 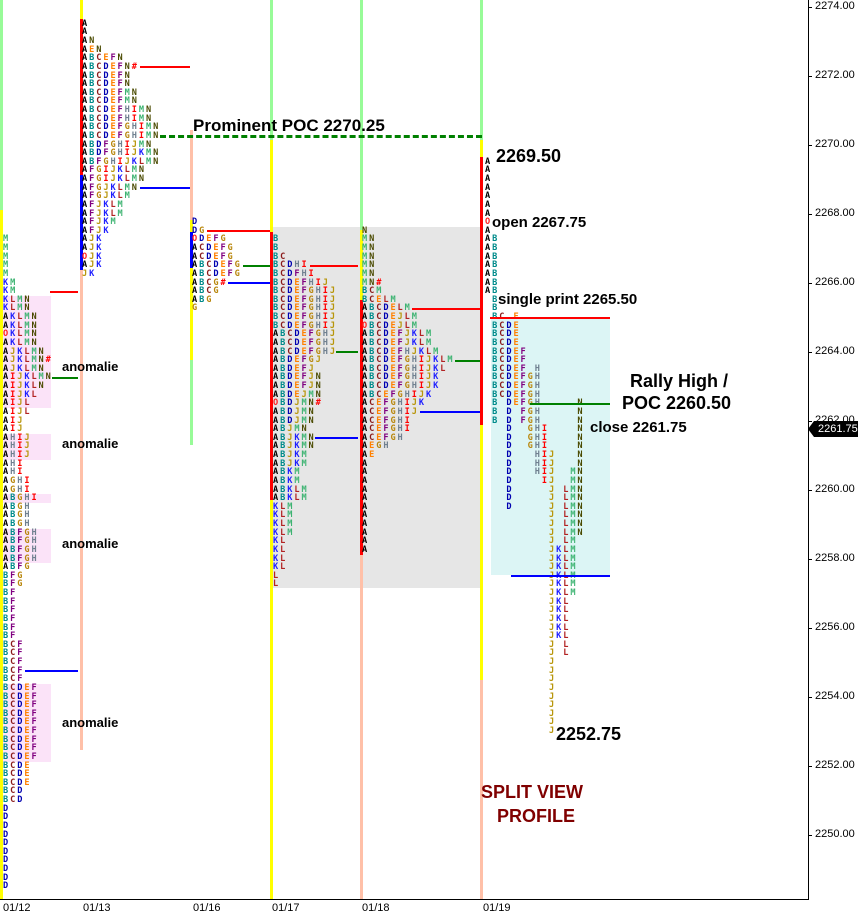 I want to click on tpo-row: OBCDEJLM, so click(x=390, y=325).